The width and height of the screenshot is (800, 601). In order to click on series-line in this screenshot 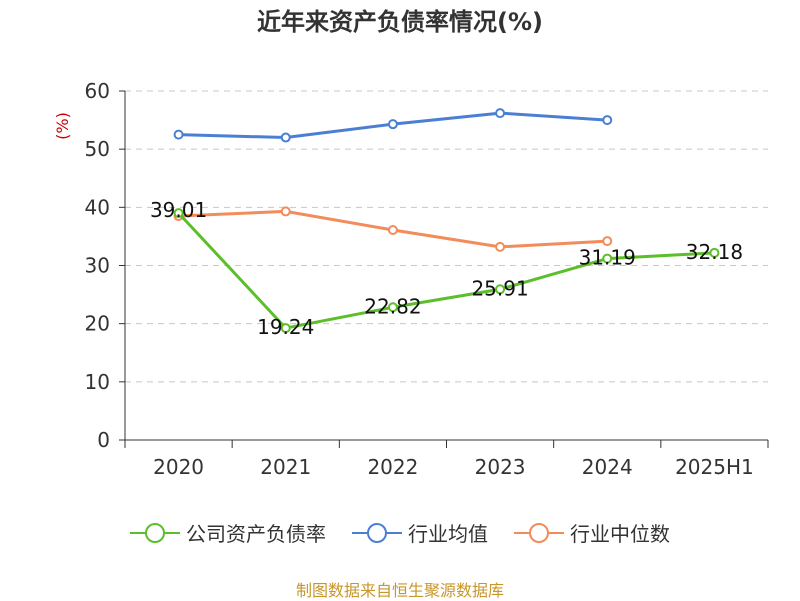, I will do `click(446, 271)`.